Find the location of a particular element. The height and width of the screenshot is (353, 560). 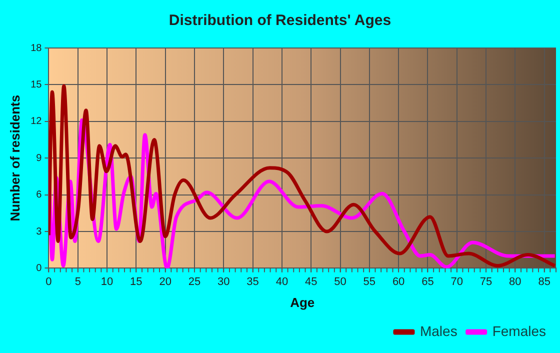

x-tick-label: 20 is located at coordinates (165, 282).